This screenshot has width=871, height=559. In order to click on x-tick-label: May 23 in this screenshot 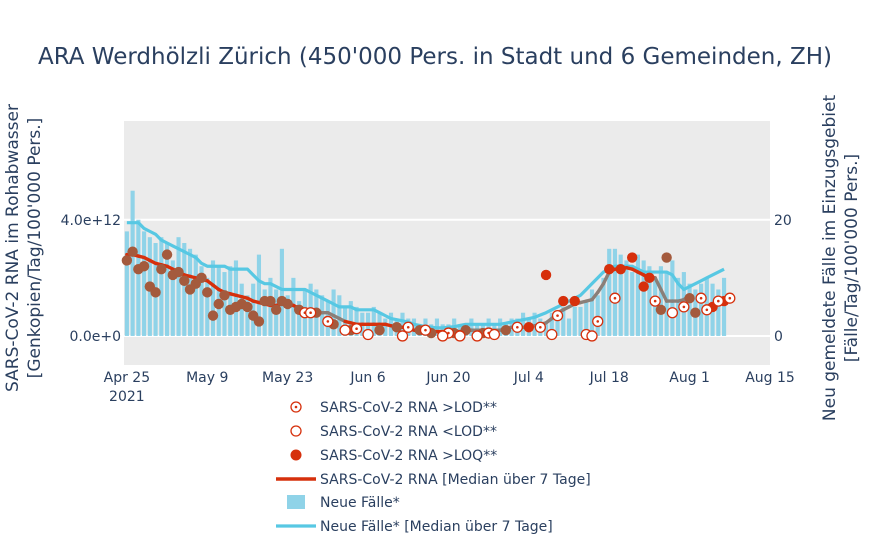, I will do `click(287, 378)`.